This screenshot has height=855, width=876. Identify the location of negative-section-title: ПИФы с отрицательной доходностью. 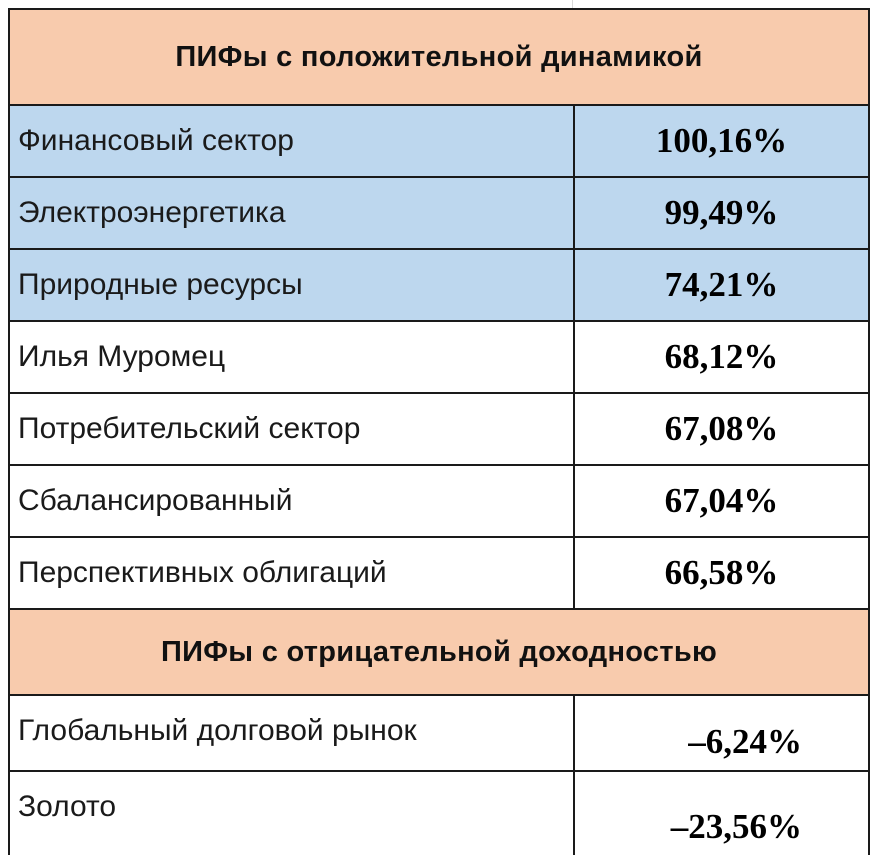
(439, 652).